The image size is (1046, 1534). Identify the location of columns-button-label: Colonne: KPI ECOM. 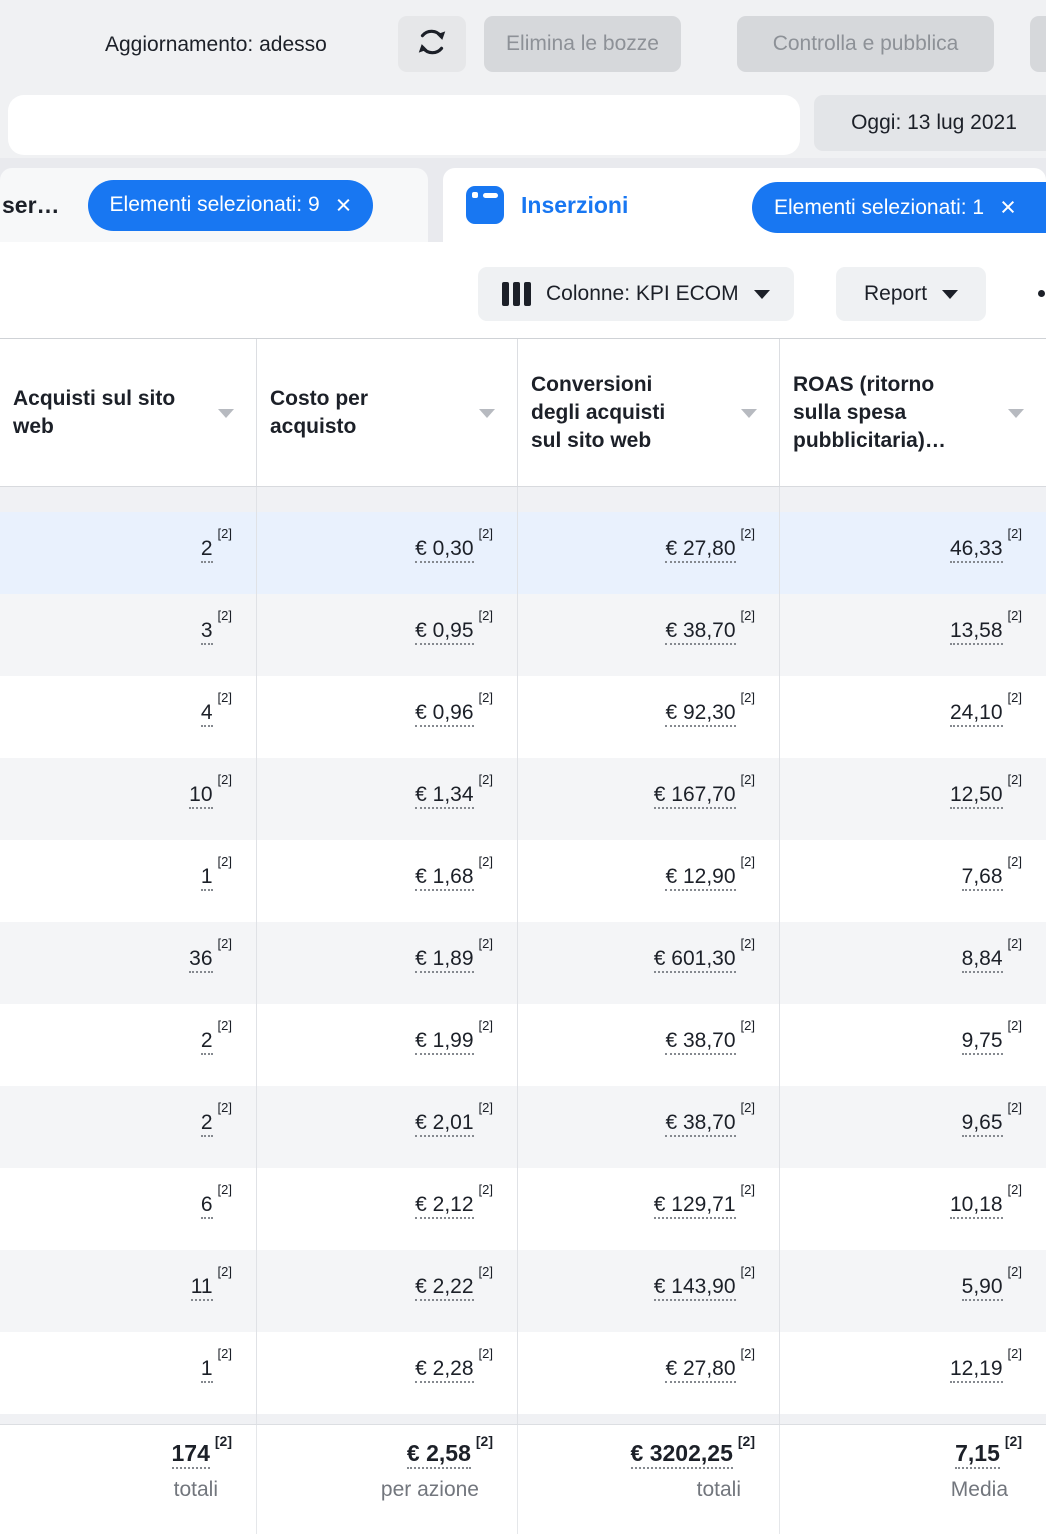
(642, 293).